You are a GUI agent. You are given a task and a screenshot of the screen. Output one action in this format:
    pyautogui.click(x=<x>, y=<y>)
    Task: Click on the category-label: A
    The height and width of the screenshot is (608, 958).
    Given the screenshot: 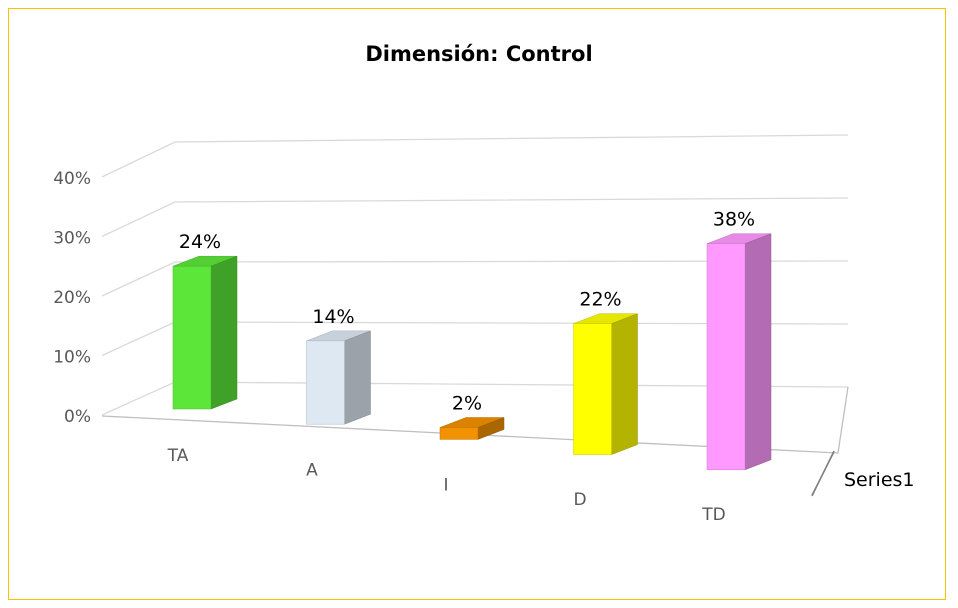 What is the action you would take?
    pyautogui.click(x=312, y=471)
    